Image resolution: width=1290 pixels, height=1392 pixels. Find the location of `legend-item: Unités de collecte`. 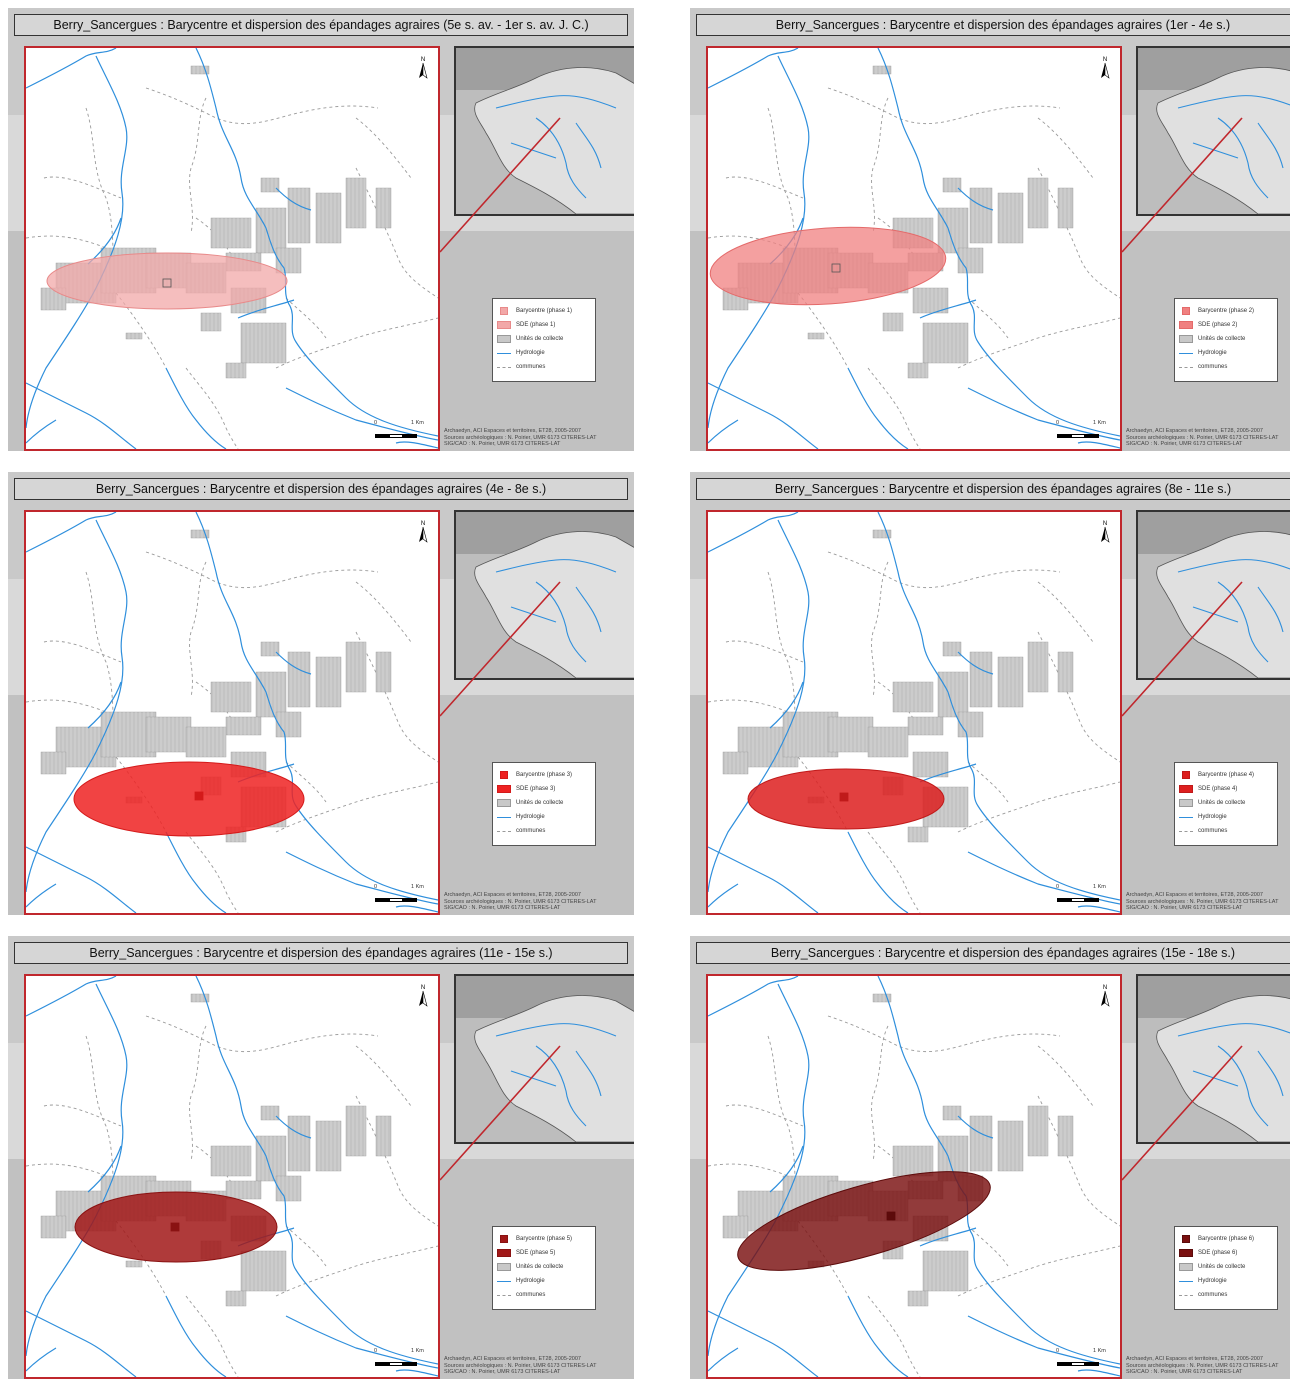

legend-item: Unités de collecte is located at coordinates (1226, 339).